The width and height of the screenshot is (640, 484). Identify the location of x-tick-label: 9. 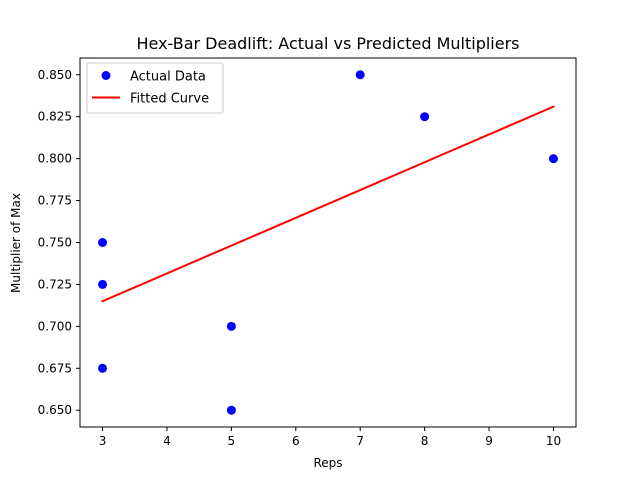
(489, 441).